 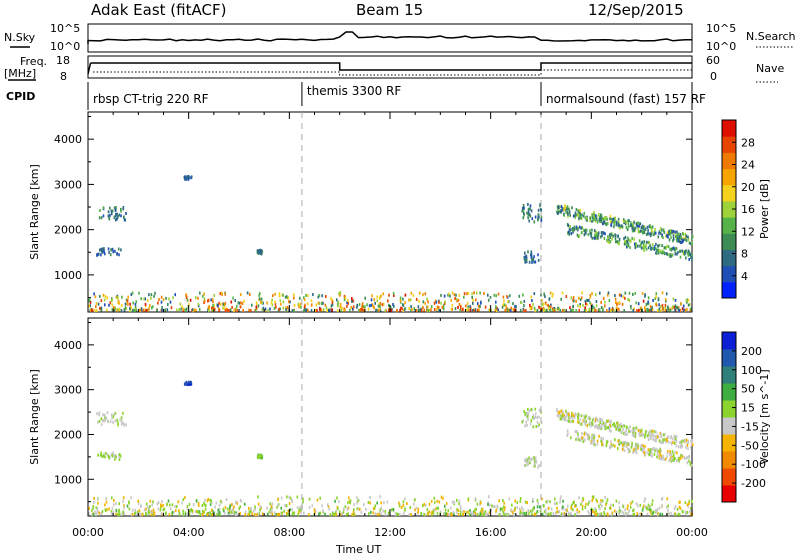 What do you see at coordinates (389, 68) in the screenshot?
I see `freq-series-line` at bounding box center [389, 68].